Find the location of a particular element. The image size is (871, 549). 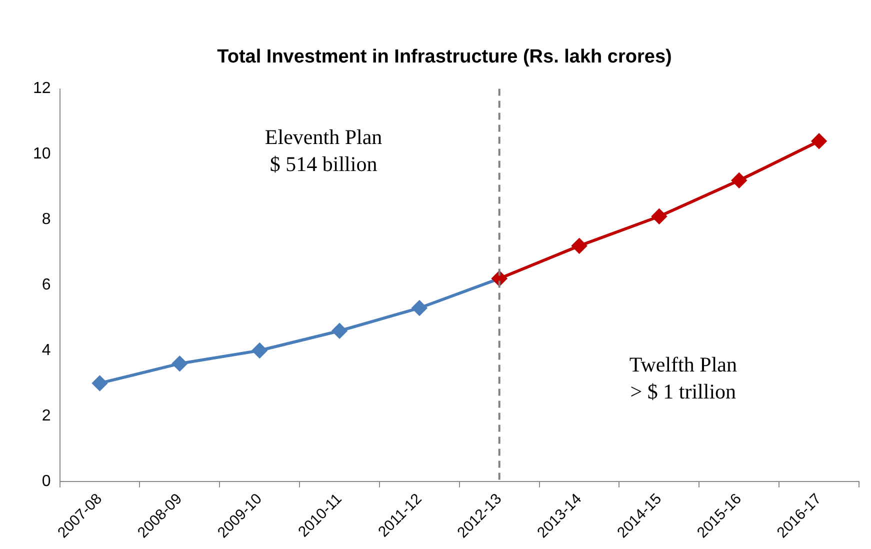

y-tick-label: 10 is located at coordinates (42, 154).